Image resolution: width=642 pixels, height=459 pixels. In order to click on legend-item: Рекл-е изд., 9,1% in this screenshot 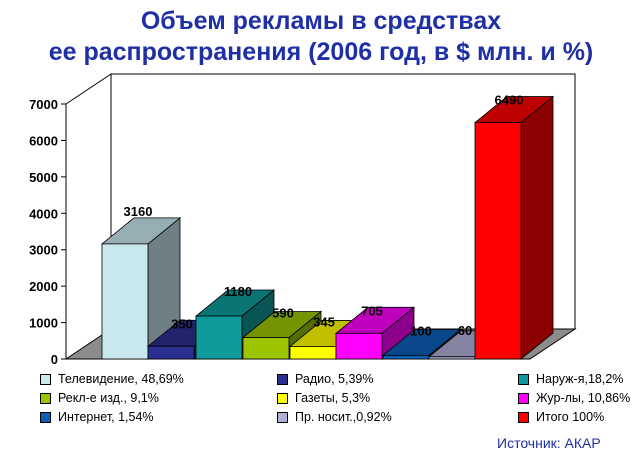, I will do `click(99, 398)`.